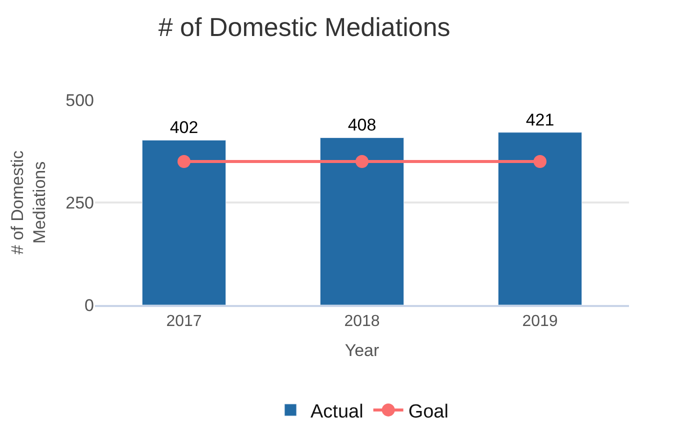  I want to click on x-tick-label: 2018, so click(362, 321).